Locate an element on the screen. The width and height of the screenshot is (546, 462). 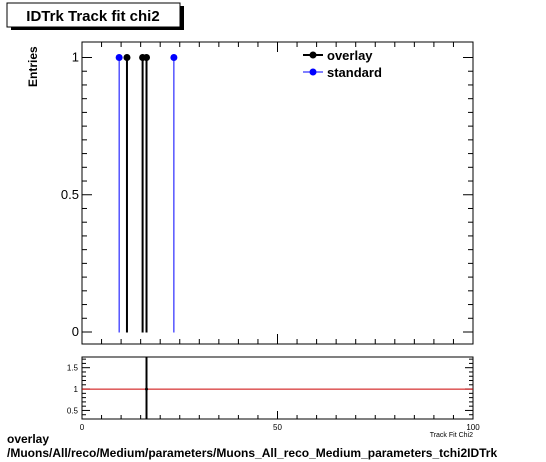
main-data-marks is located at coordinates (146, 193).